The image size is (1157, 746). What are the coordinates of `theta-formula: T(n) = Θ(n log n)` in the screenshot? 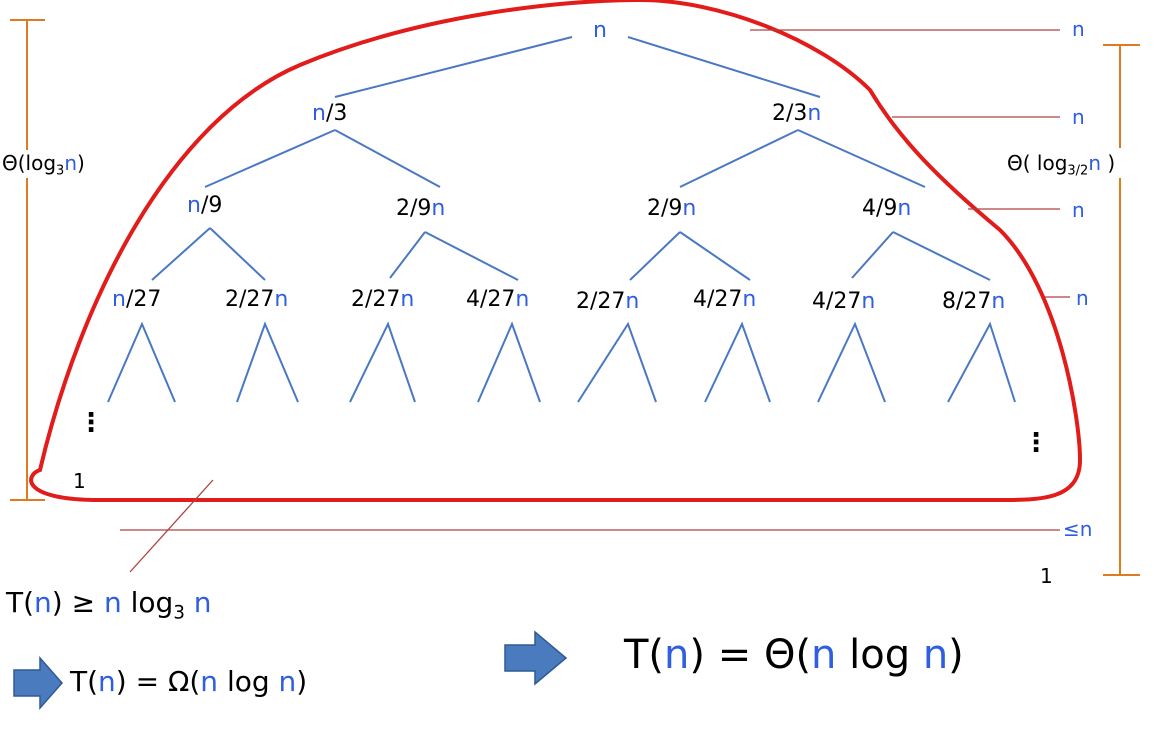 It's located at (794, 655).